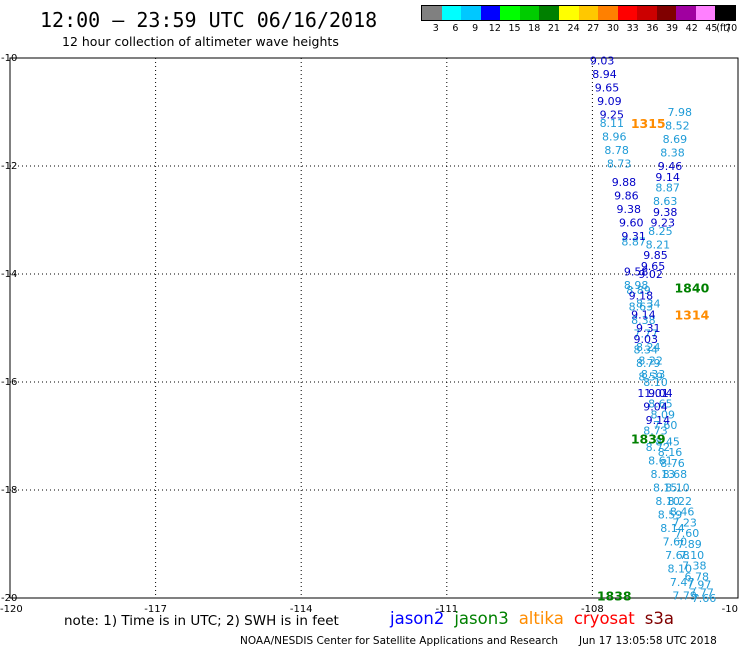 This screenshot has height=650, width=740. Describe the element at coordinates (691, 288) in the screenshot. I see `pass-time-label: 1840` at that location.